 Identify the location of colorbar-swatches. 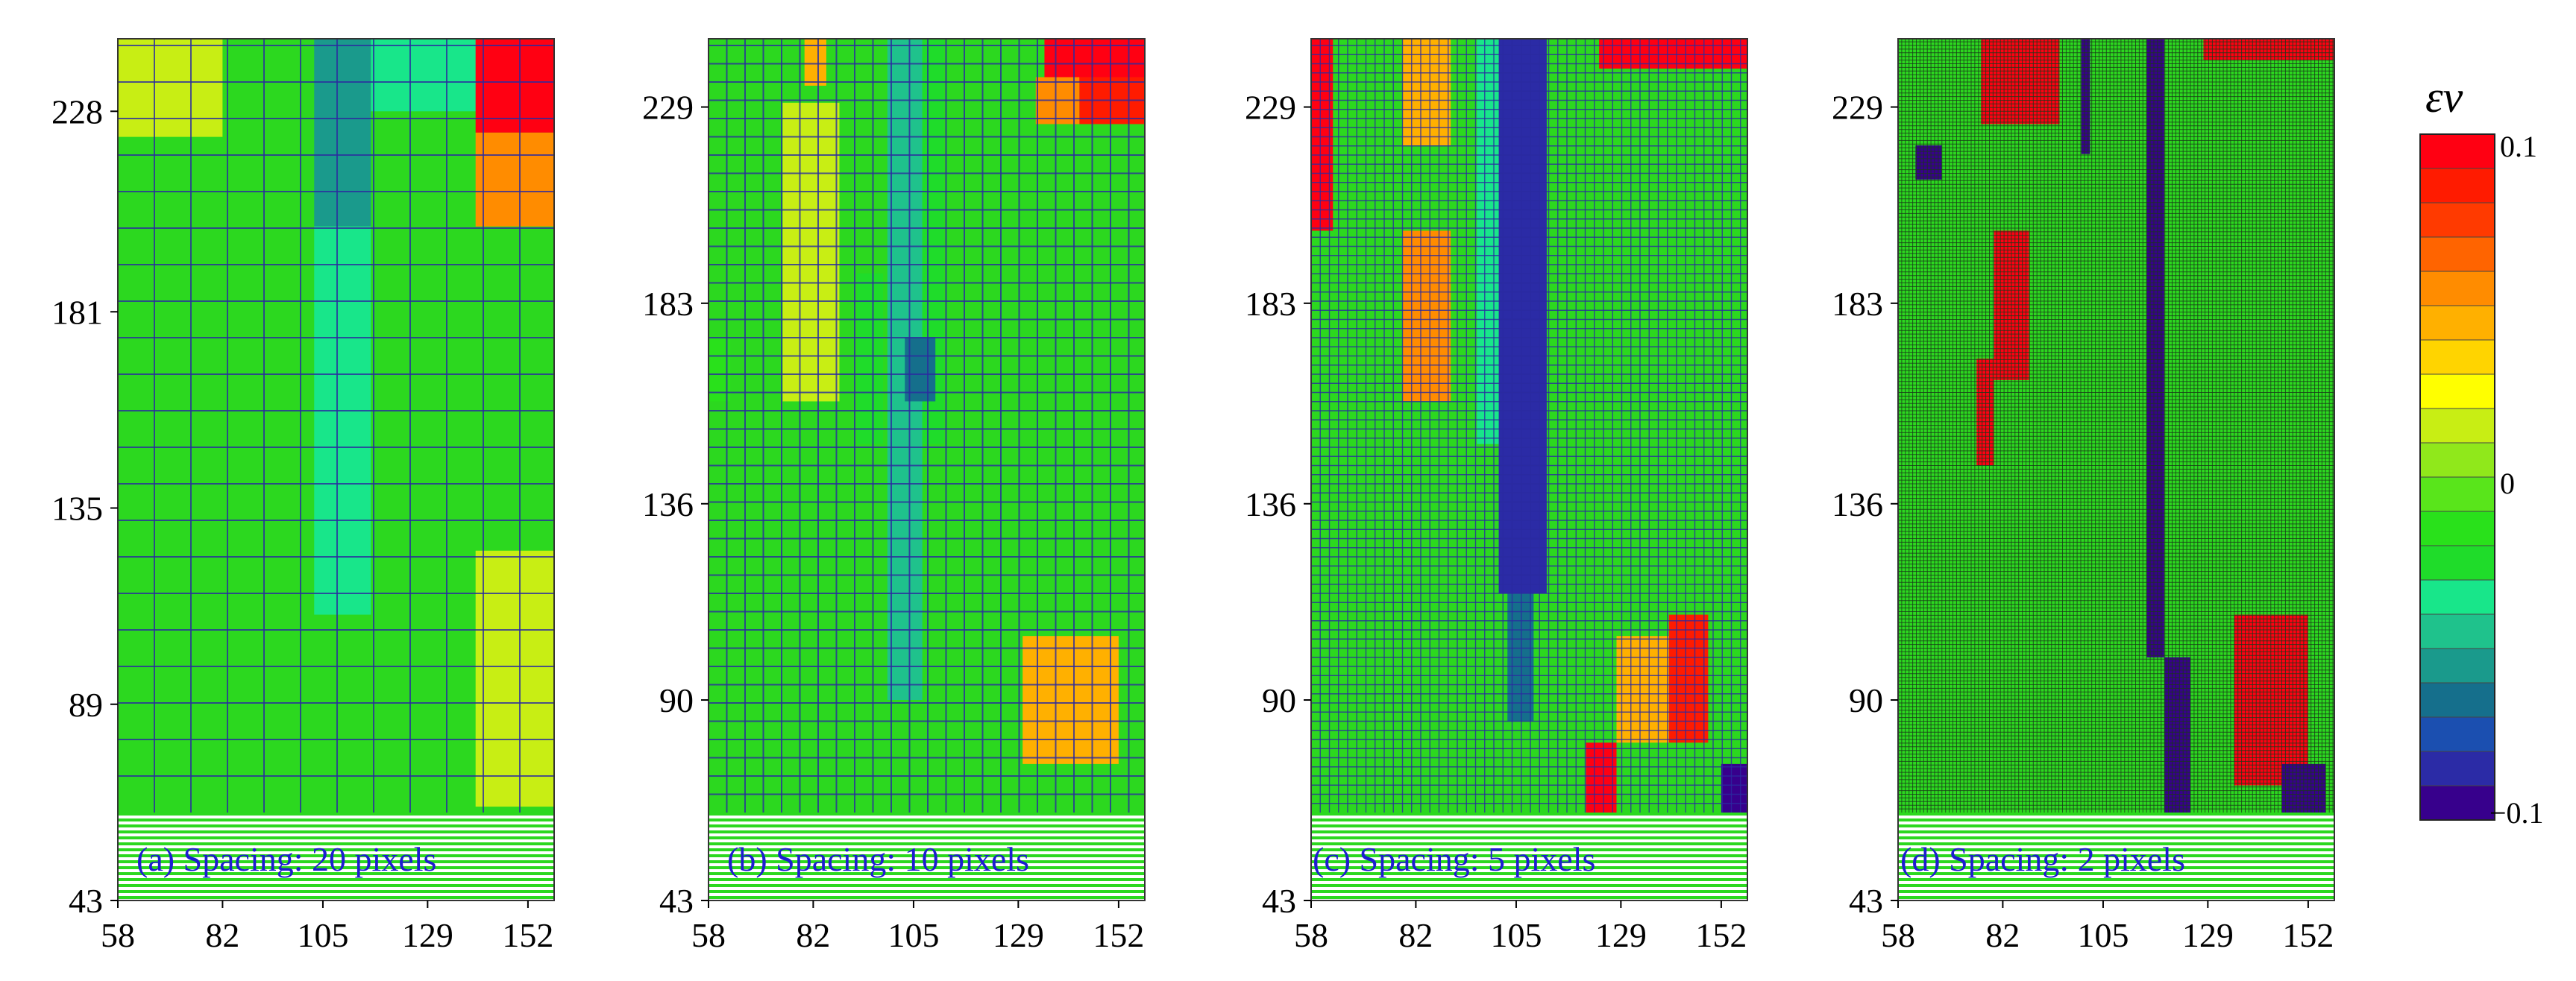
(2457, 477).